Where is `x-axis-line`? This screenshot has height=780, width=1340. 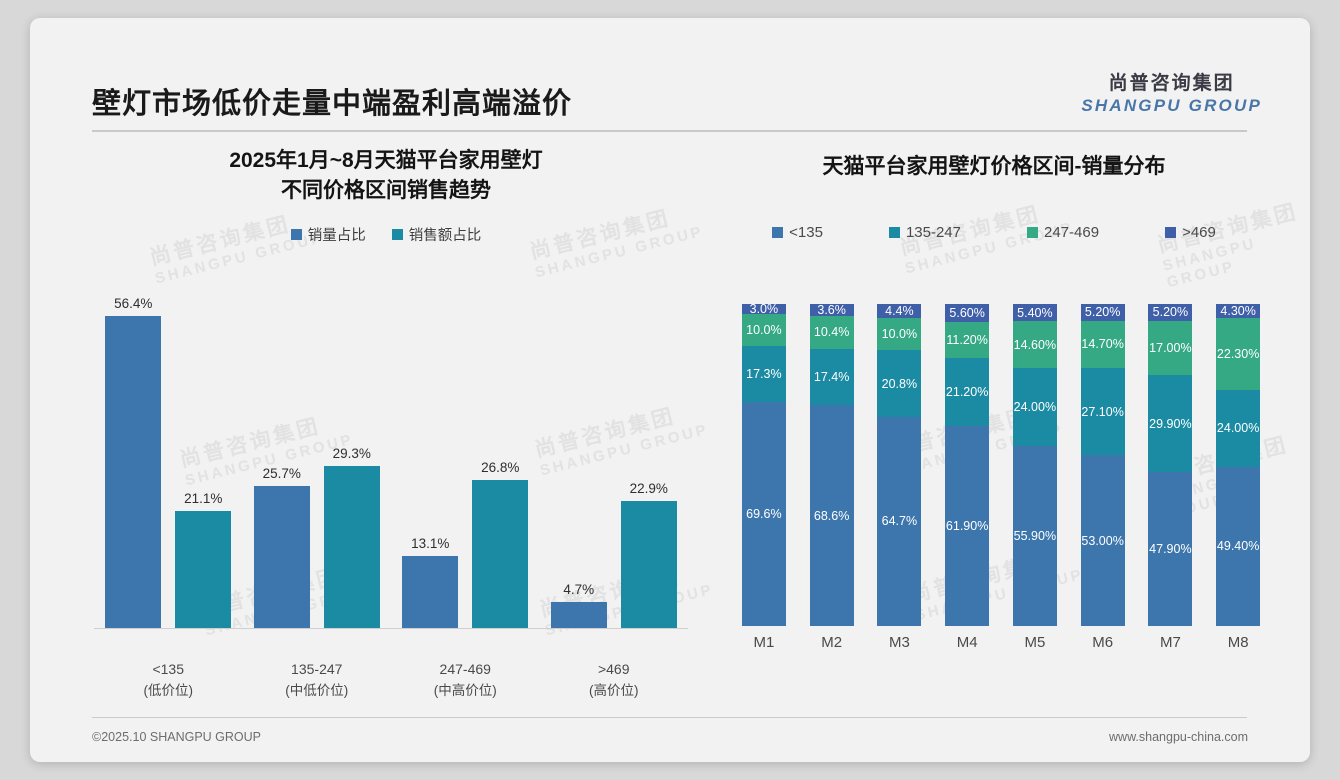 x-axis-line is located at coordinates (391, 628).